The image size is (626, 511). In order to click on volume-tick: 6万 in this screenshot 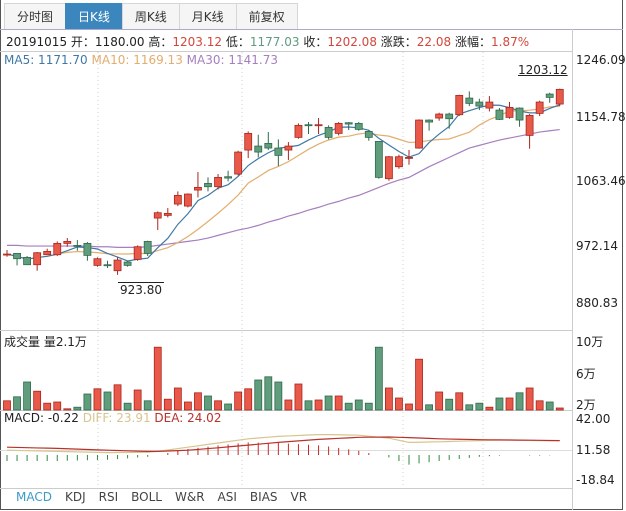, I will do `click(586, 374)`.